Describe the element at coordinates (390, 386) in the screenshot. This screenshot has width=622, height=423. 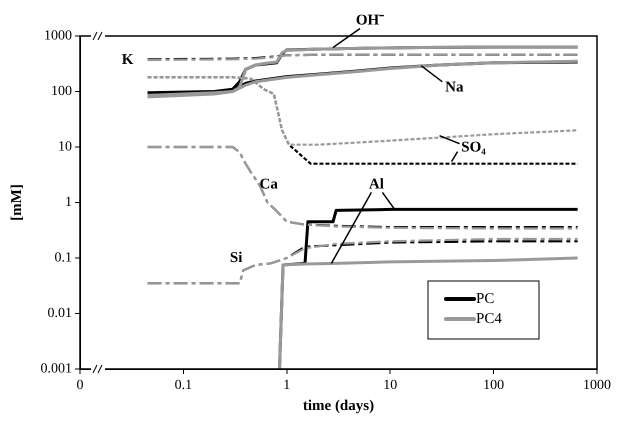
I see `x-tick-label: 10` at that location.